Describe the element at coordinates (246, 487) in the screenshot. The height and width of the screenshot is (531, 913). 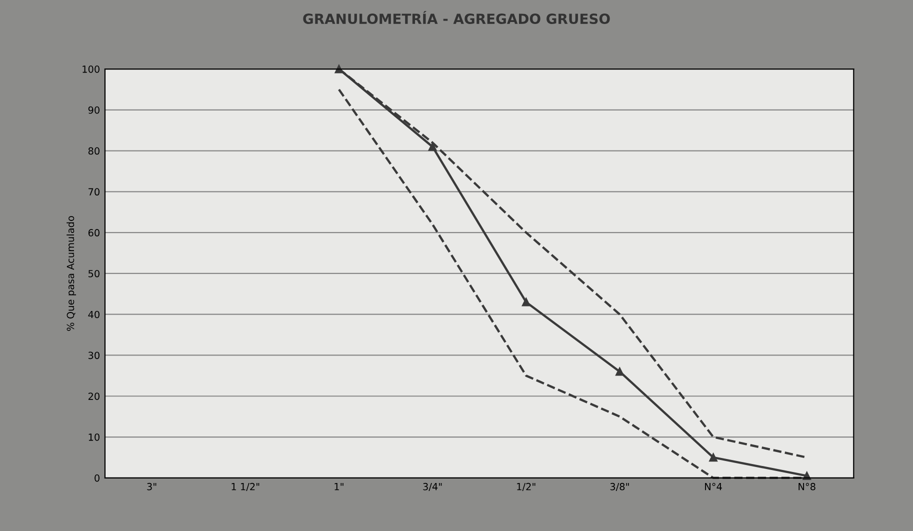
I see `x-tick-label: 1 1/2"` at that location.